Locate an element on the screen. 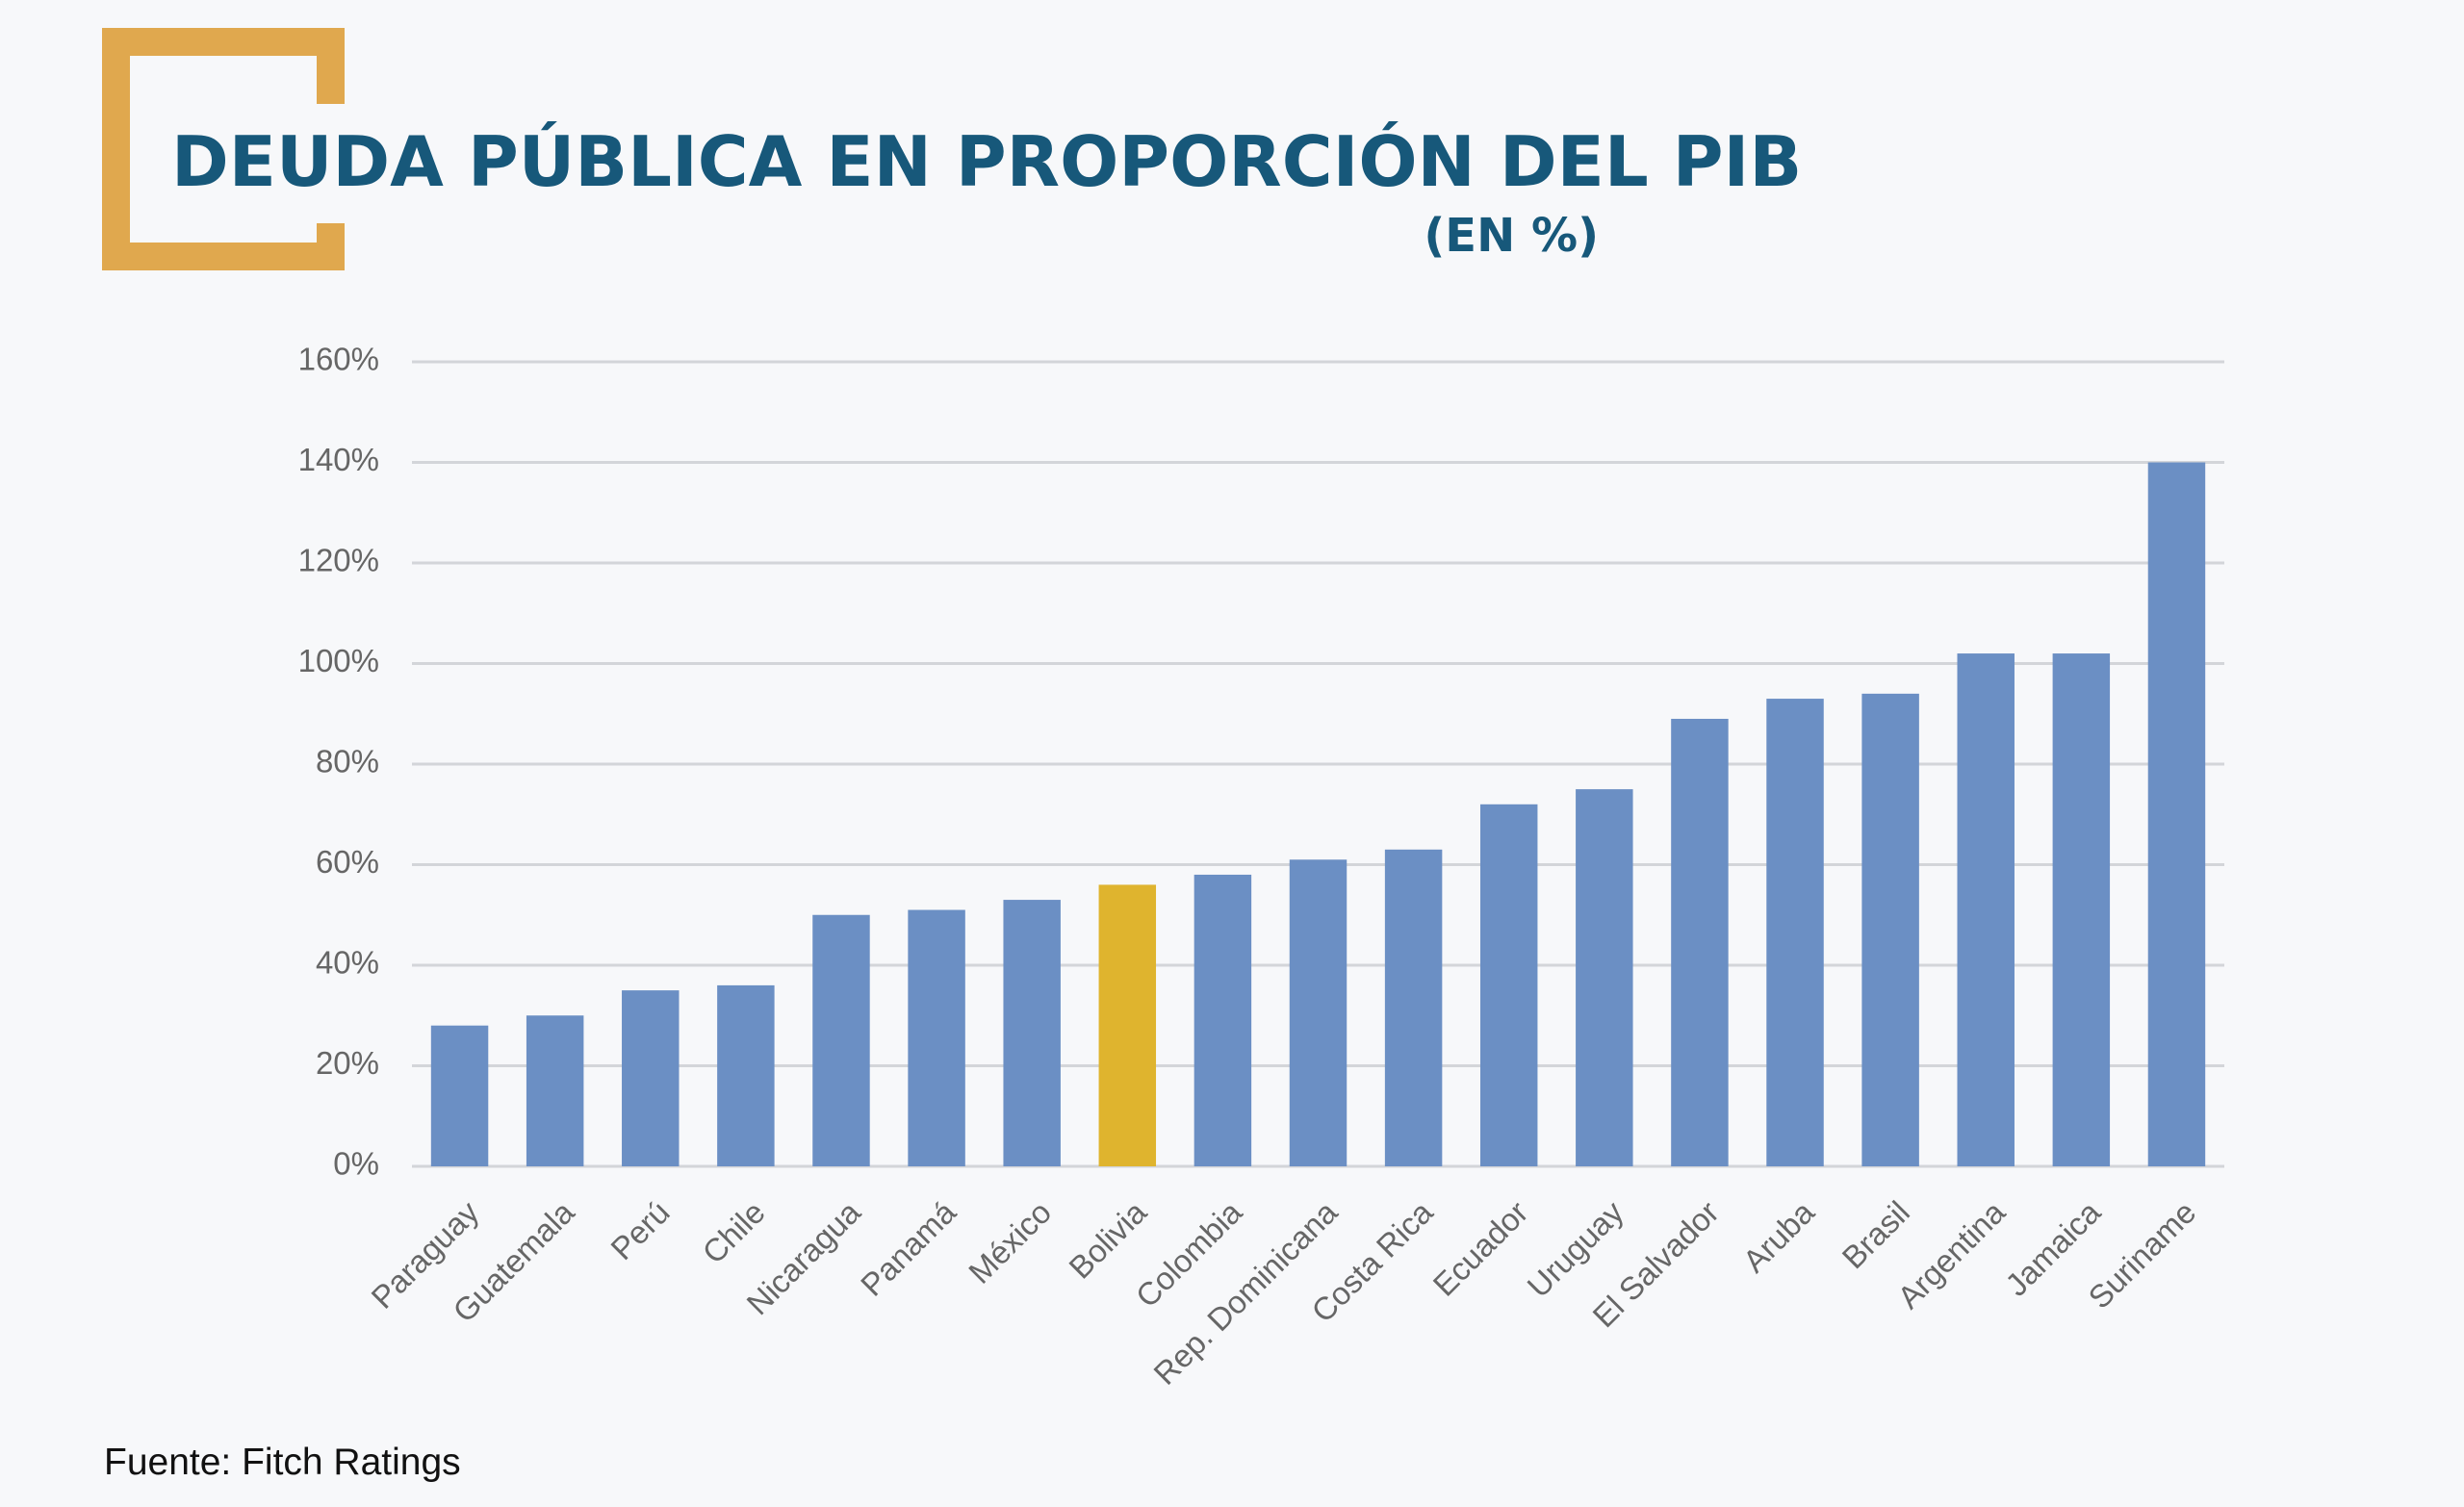 The height and width of the screenshot is (1507, 2464). x-tick-label: Chile is located at coordinates (733, 1232).